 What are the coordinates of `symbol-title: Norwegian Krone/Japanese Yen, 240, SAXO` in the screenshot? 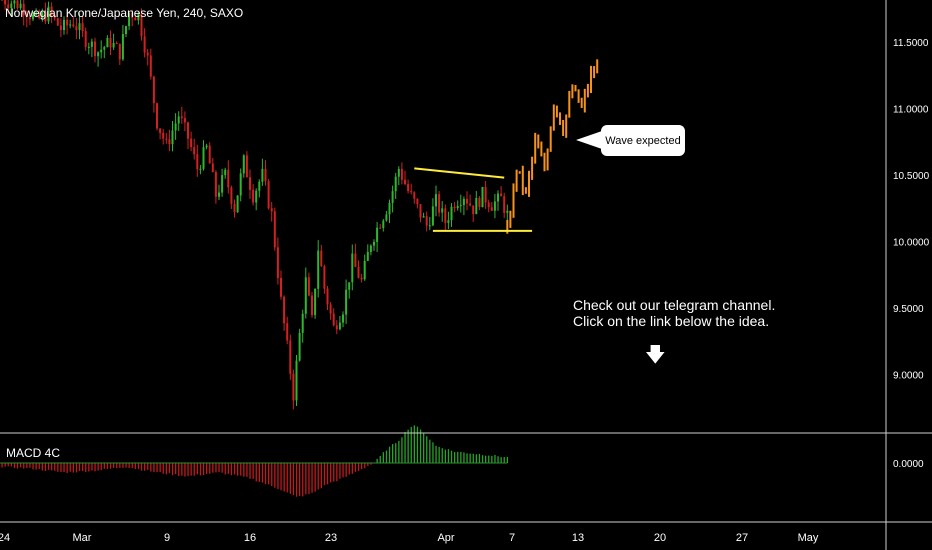 It's located at (124, 13).